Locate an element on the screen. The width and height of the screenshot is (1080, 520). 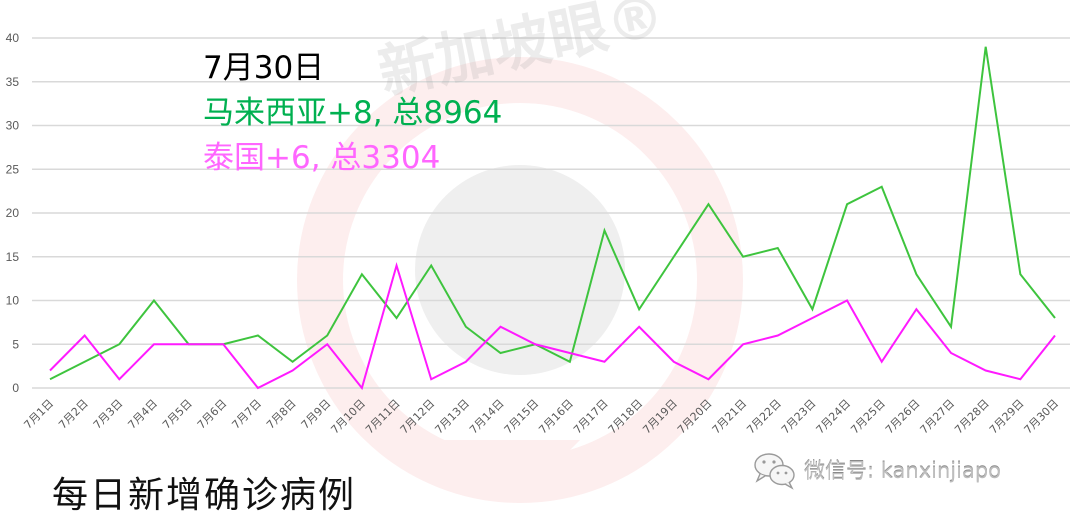
y-tick-label: 25 is located at coordinates (13, 169).